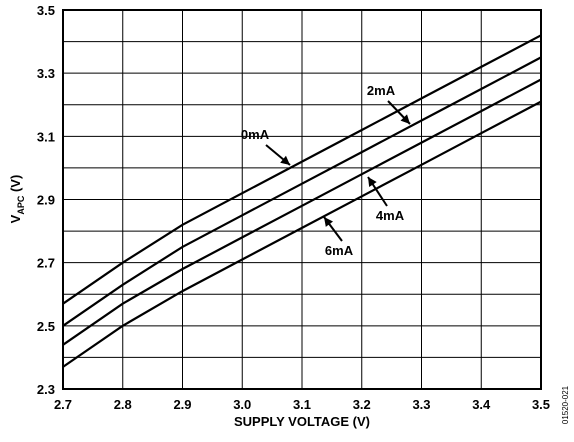 This screenshot has width=574, height=442. I want to click on y-tick-label: 3.5, so click(46, 10).